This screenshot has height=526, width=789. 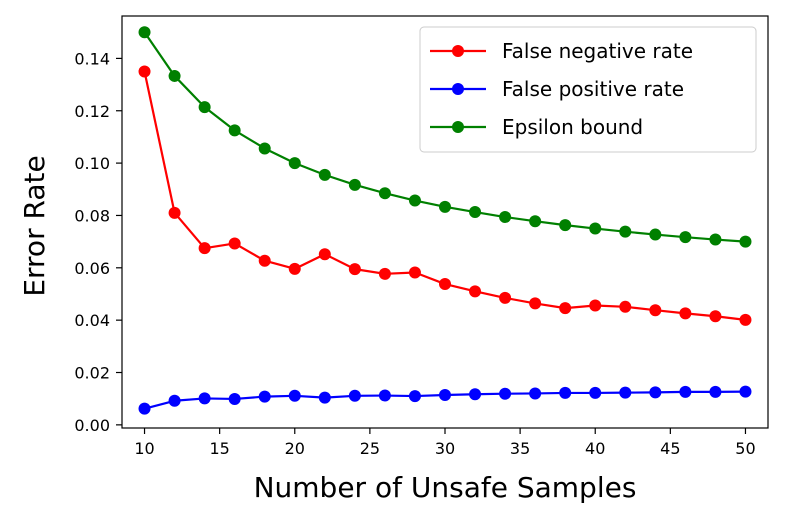 I want to click on y-tick-label: 0.14, so click(x=92, y=58).